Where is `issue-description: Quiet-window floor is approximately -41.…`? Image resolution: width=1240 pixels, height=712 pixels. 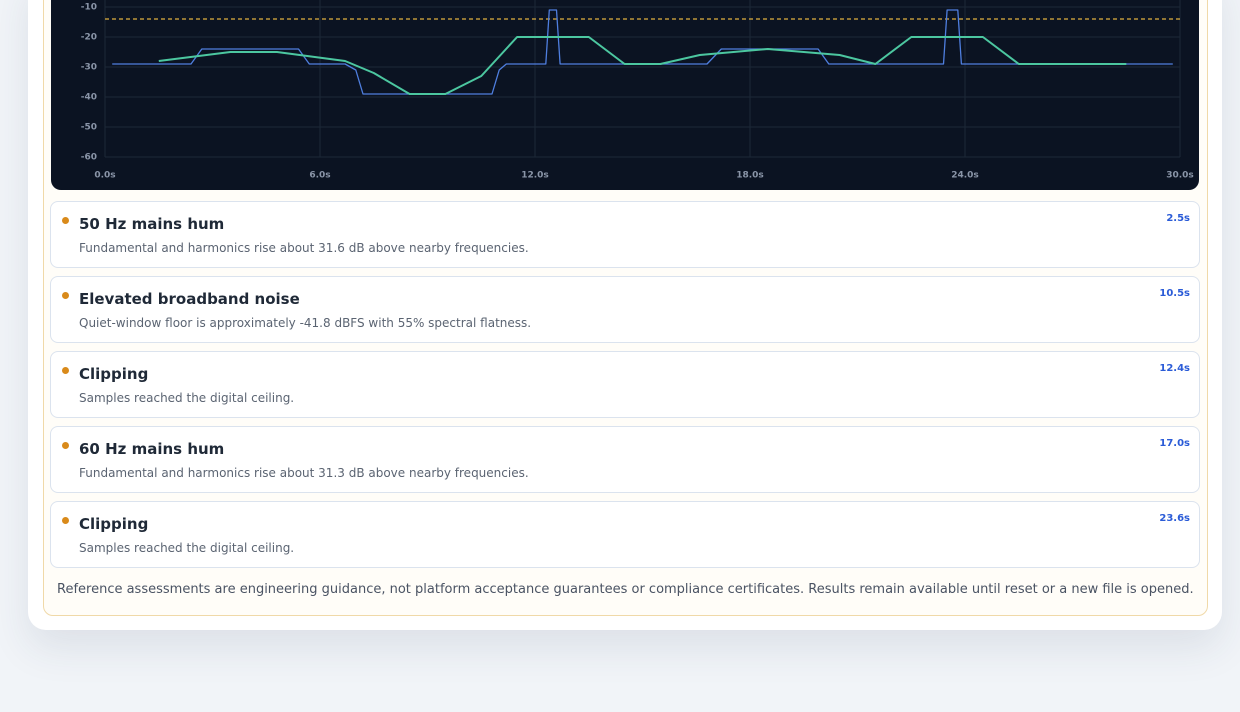 issue-description: Quiet-window floor is approximately -41.… is located at coordinates (305, 323).